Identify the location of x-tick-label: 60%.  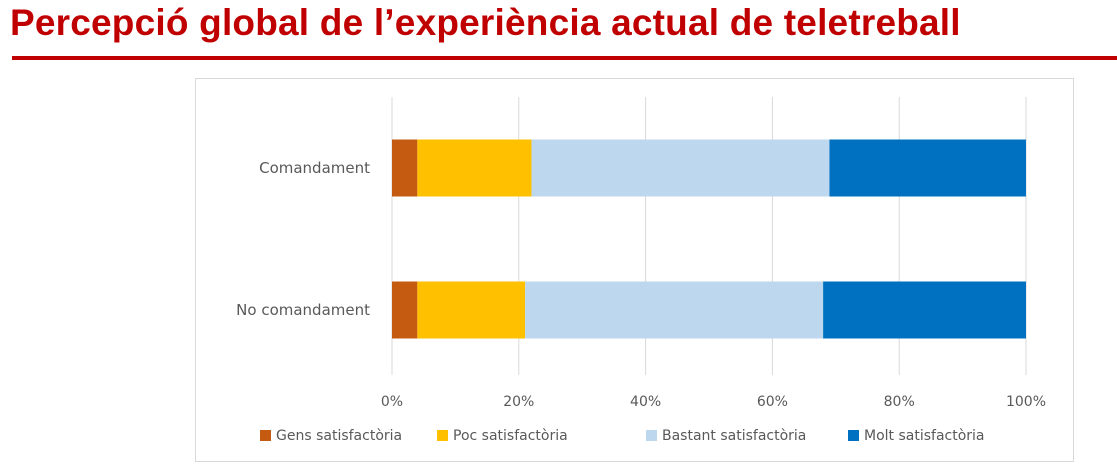
(772, 402).